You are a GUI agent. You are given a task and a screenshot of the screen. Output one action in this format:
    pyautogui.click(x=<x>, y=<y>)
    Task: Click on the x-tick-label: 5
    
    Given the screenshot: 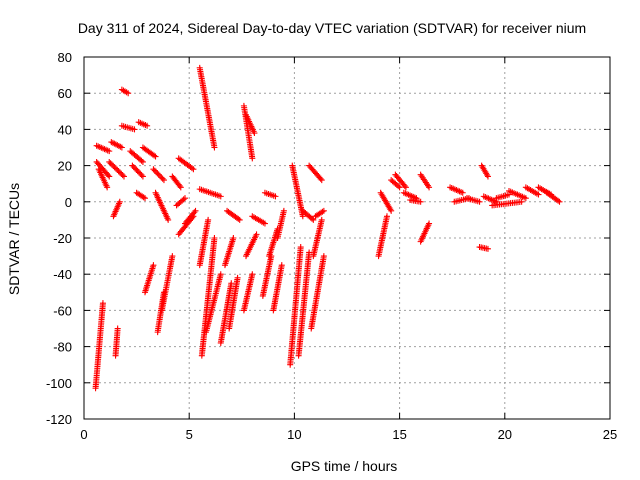 What is the action you would take?
    pyautogui.click(x=189, y=434)
    